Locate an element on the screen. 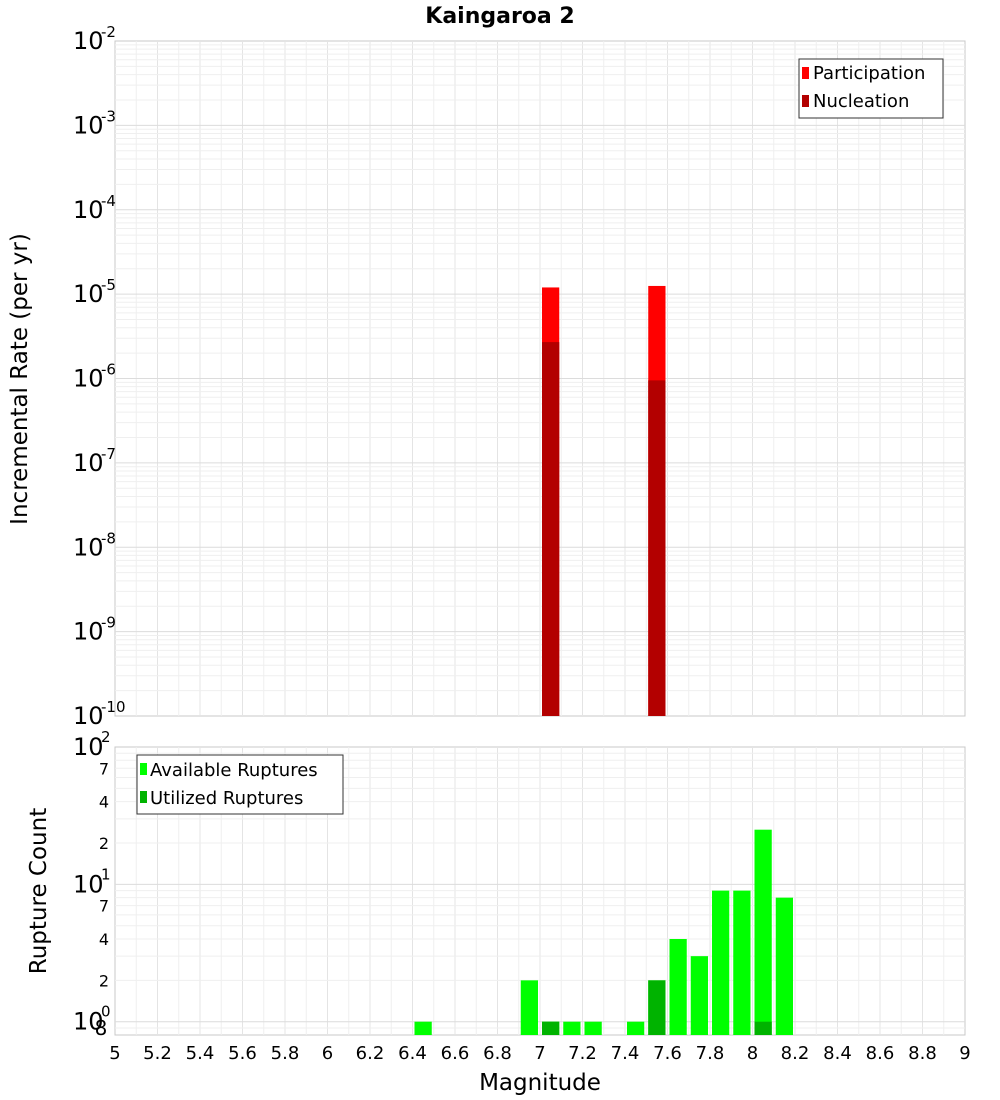 This screenshot has width=1000, height=1100. top-y-tick-label: 10⁻² is located at coordinates (94, 39).